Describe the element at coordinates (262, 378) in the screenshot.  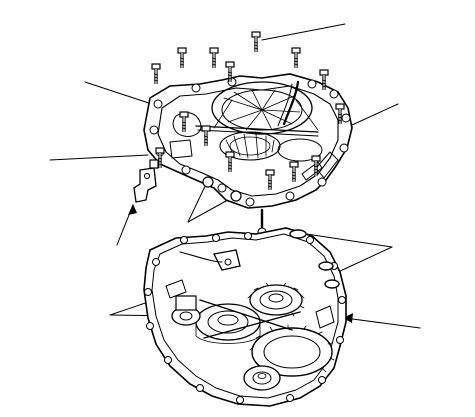
I see `gear-final-drive` at that location.